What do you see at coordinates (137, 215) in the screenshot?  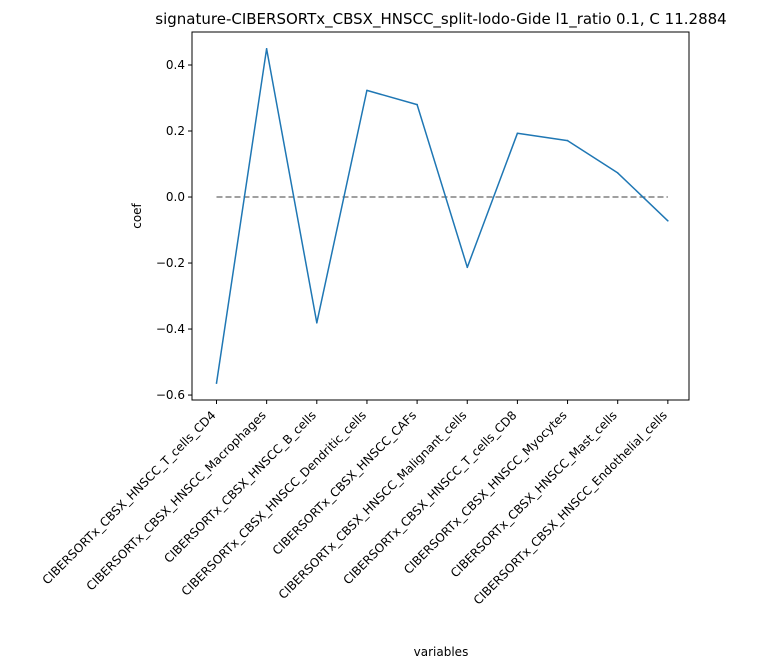 I see `y-axis-label: coef` at bounding box center [137, 215].